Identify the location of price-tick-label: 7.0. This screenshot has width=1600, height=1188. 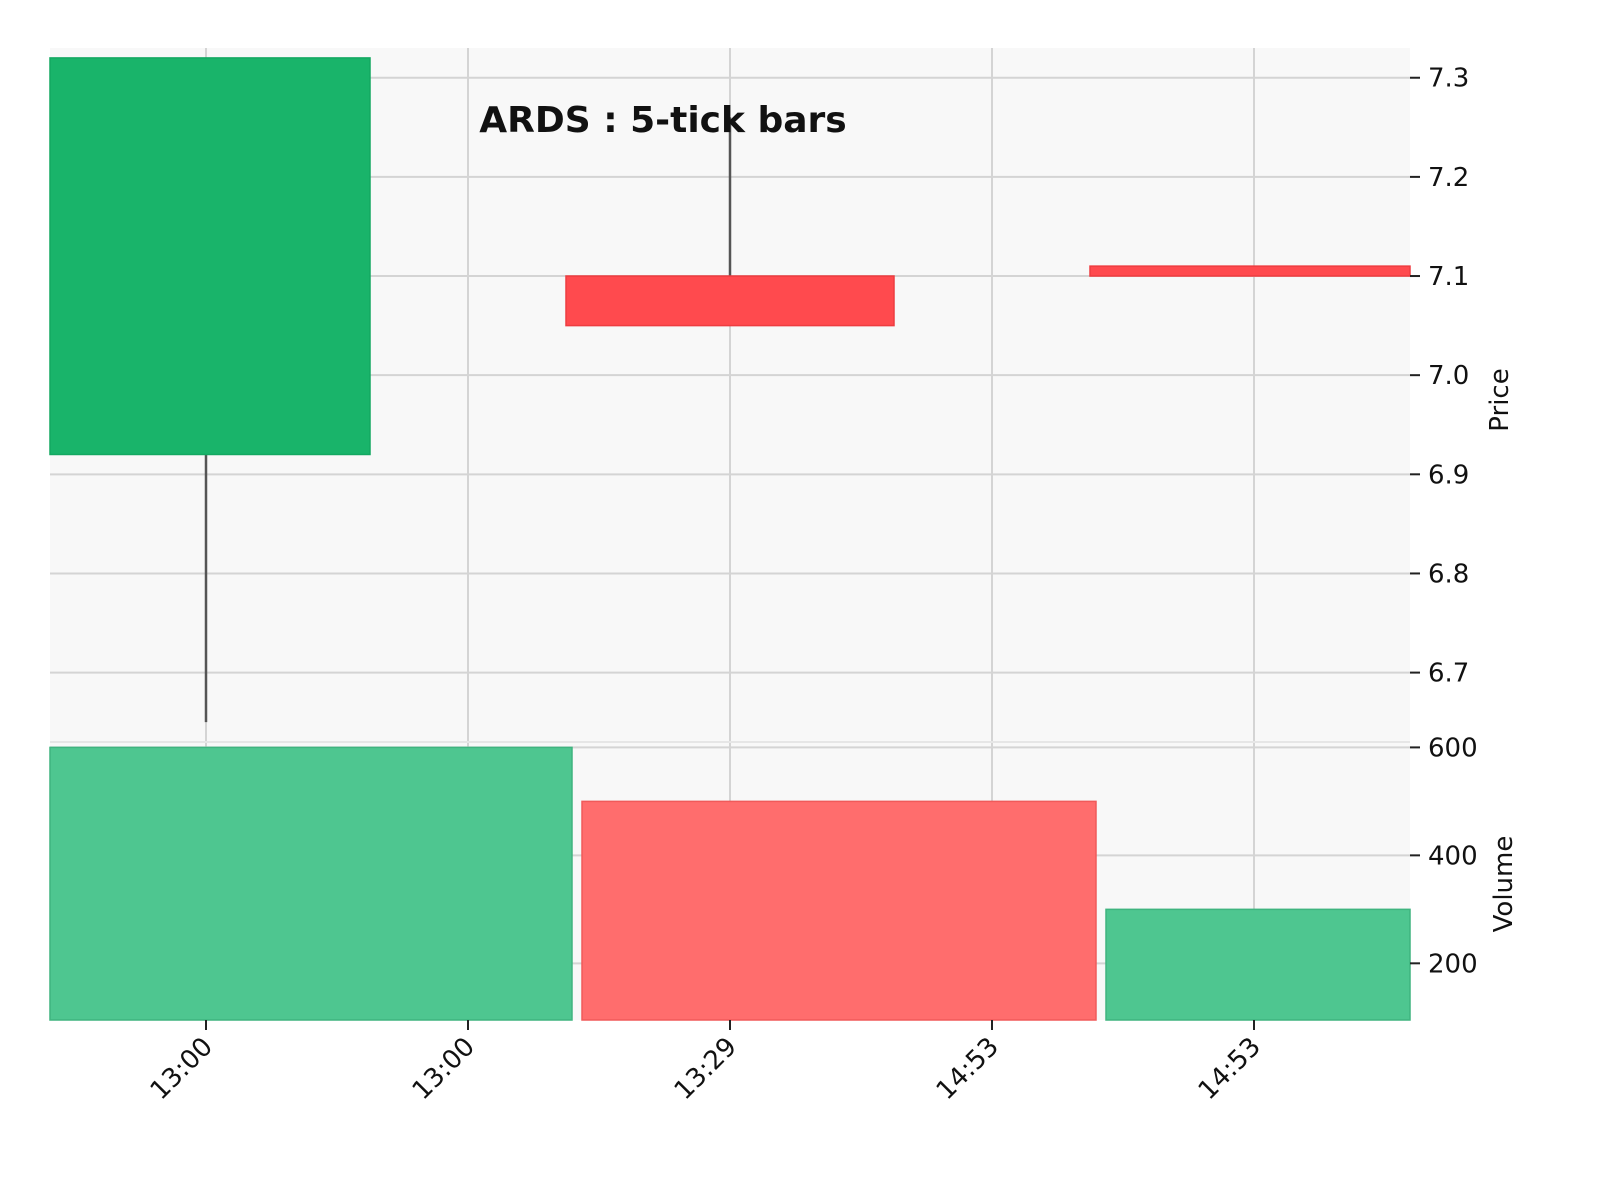
(1448, 376).